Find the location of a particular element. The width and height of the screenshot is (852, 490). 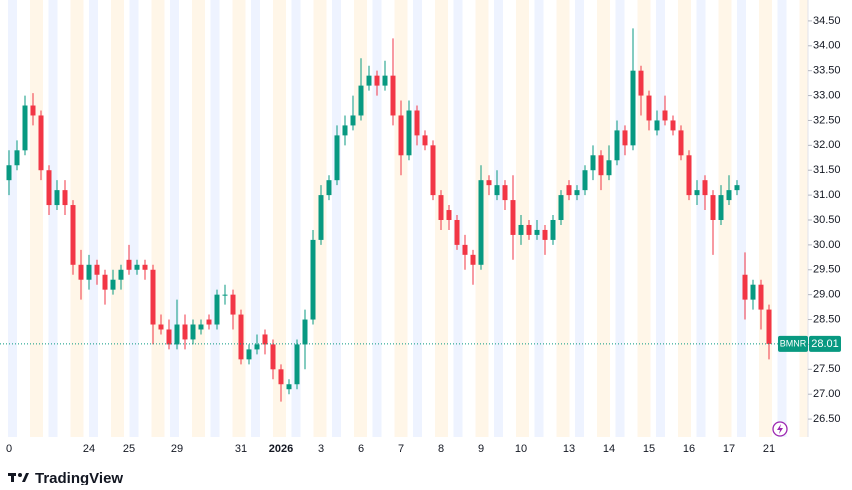

brand-name: TradingView is located at coordinates (79, 477).